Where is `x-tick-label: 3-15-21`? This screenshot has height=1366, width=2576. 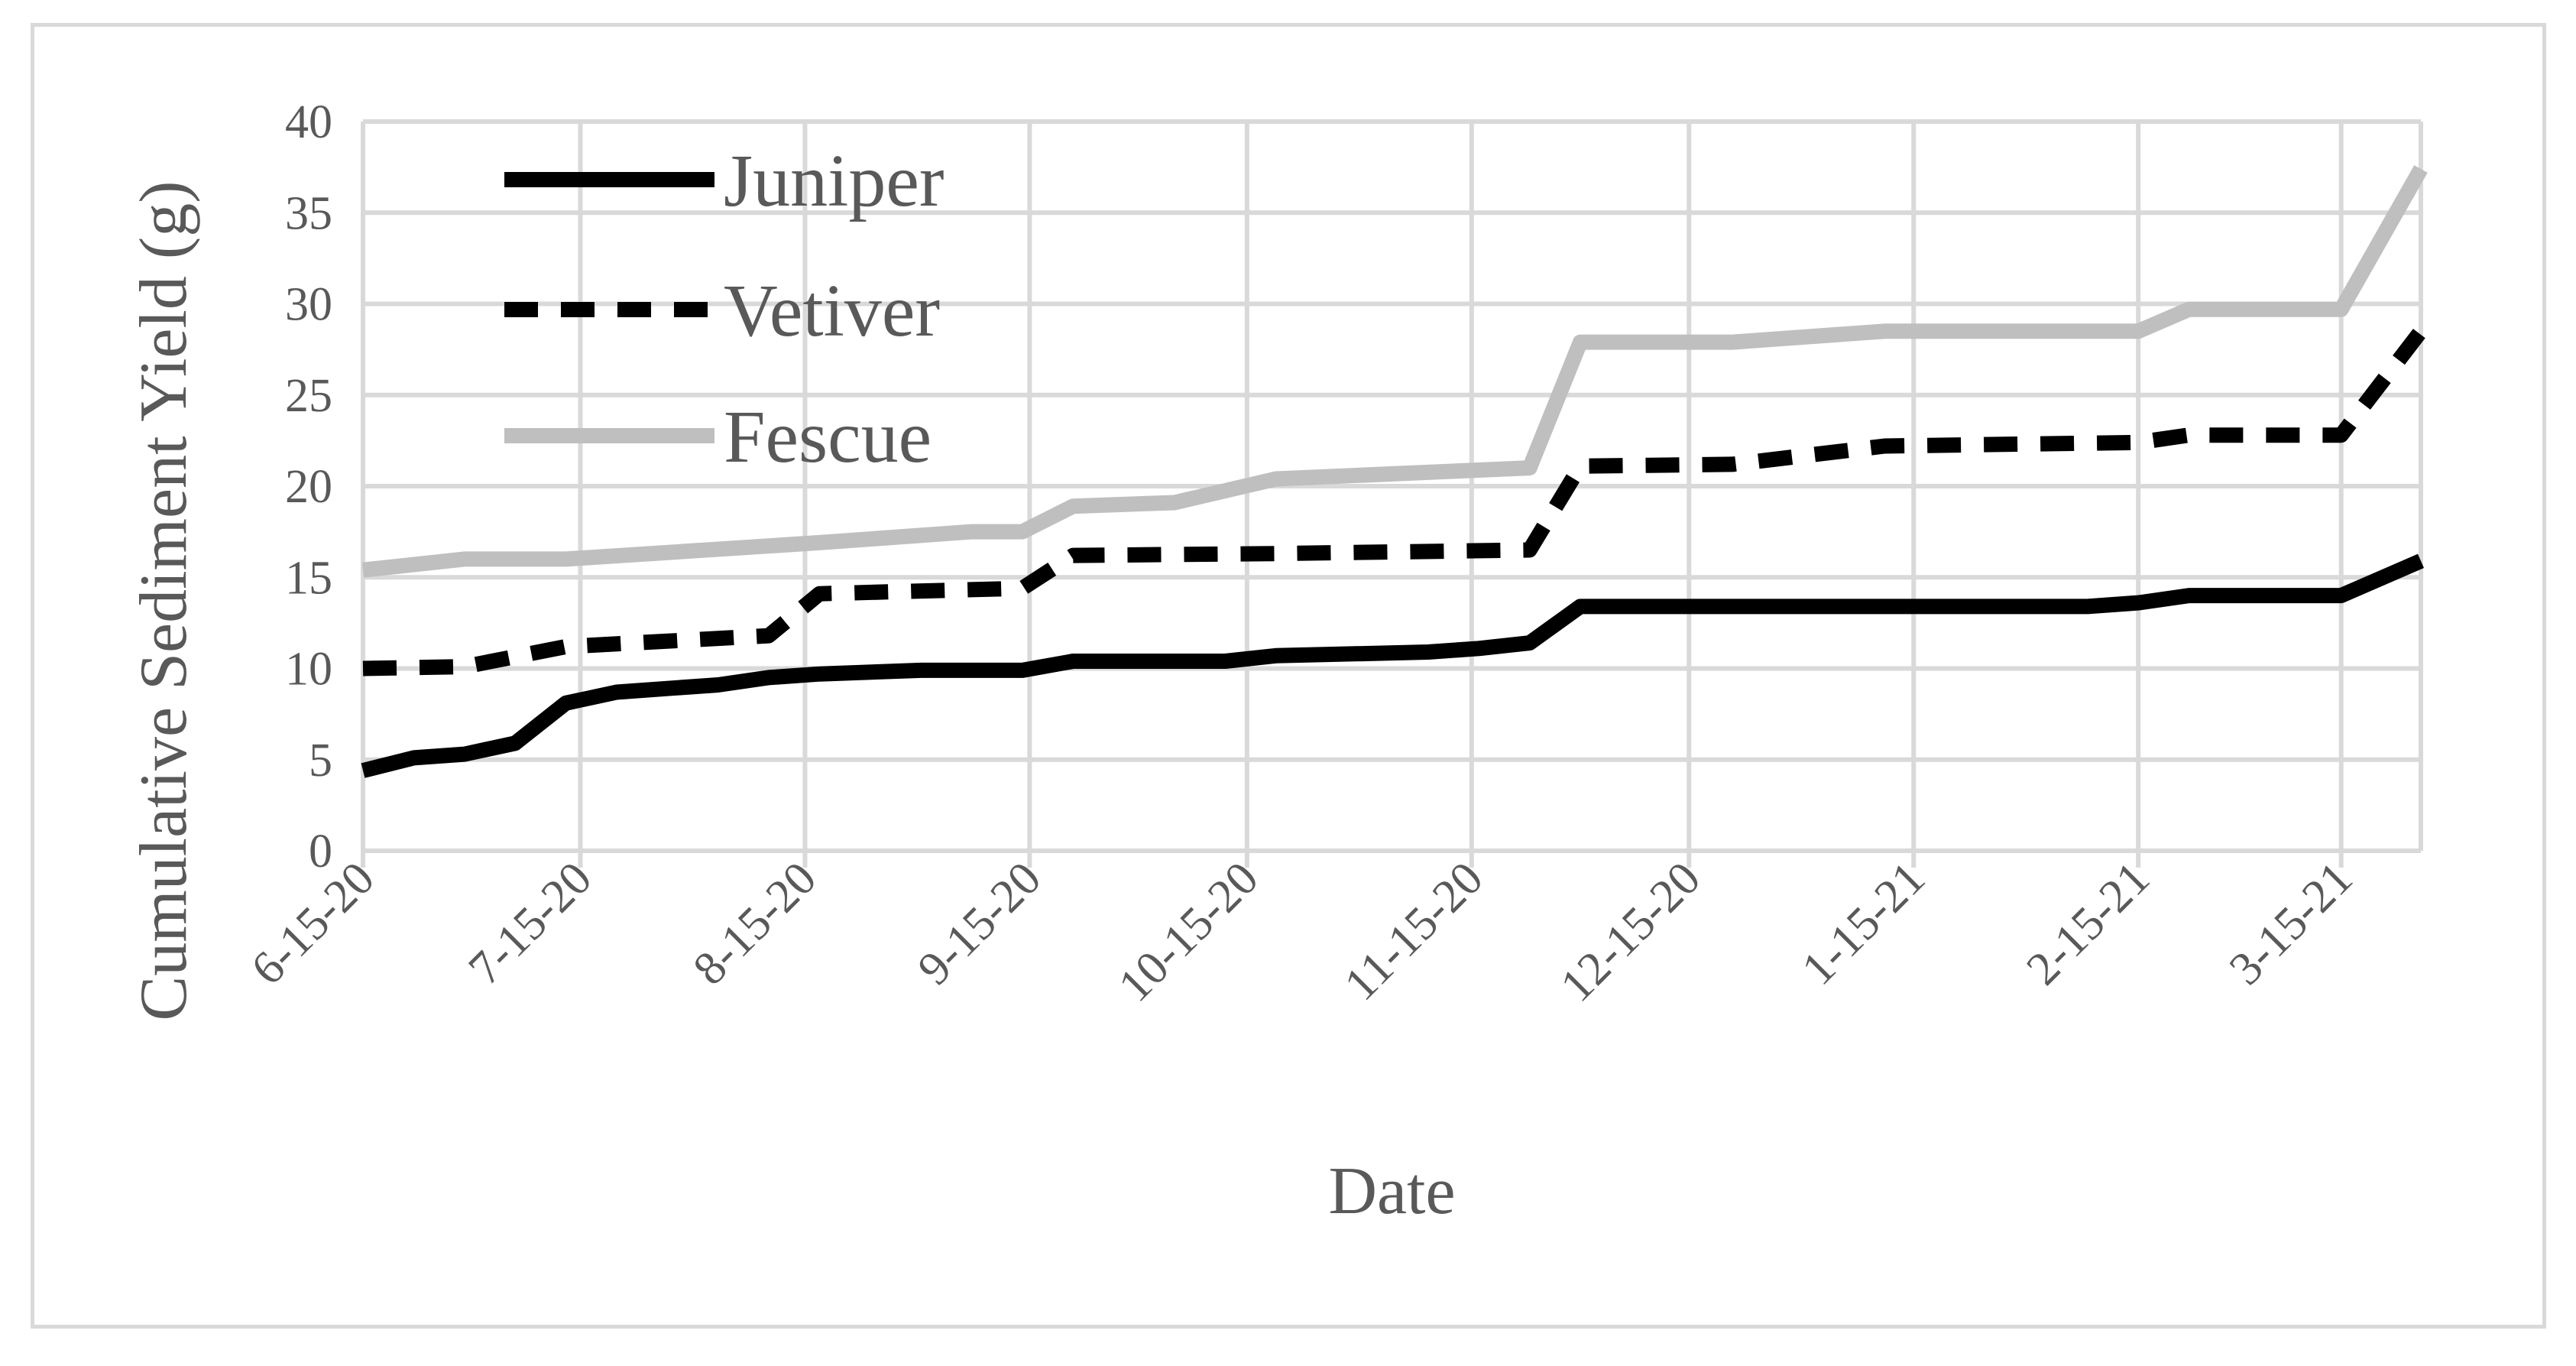
x-tick-label: 3-15-21 is located at coordinates (2291, 923).